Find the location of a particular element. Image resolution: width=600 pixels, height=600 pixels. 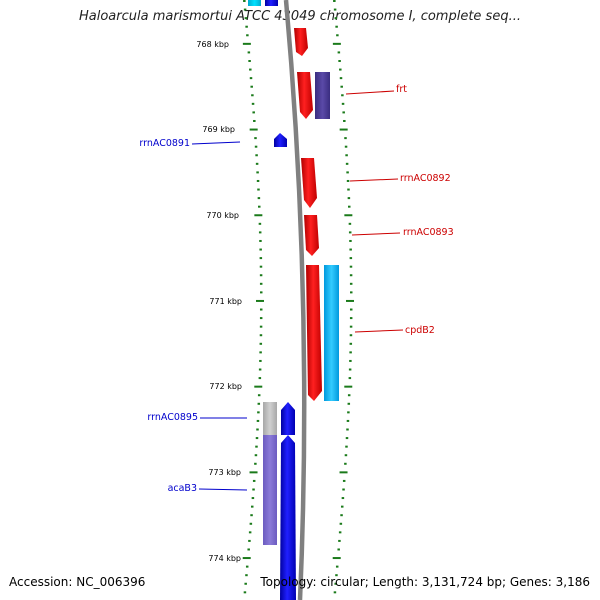

gene-feature-rrnac0893 is located at coordinates (311, 235).